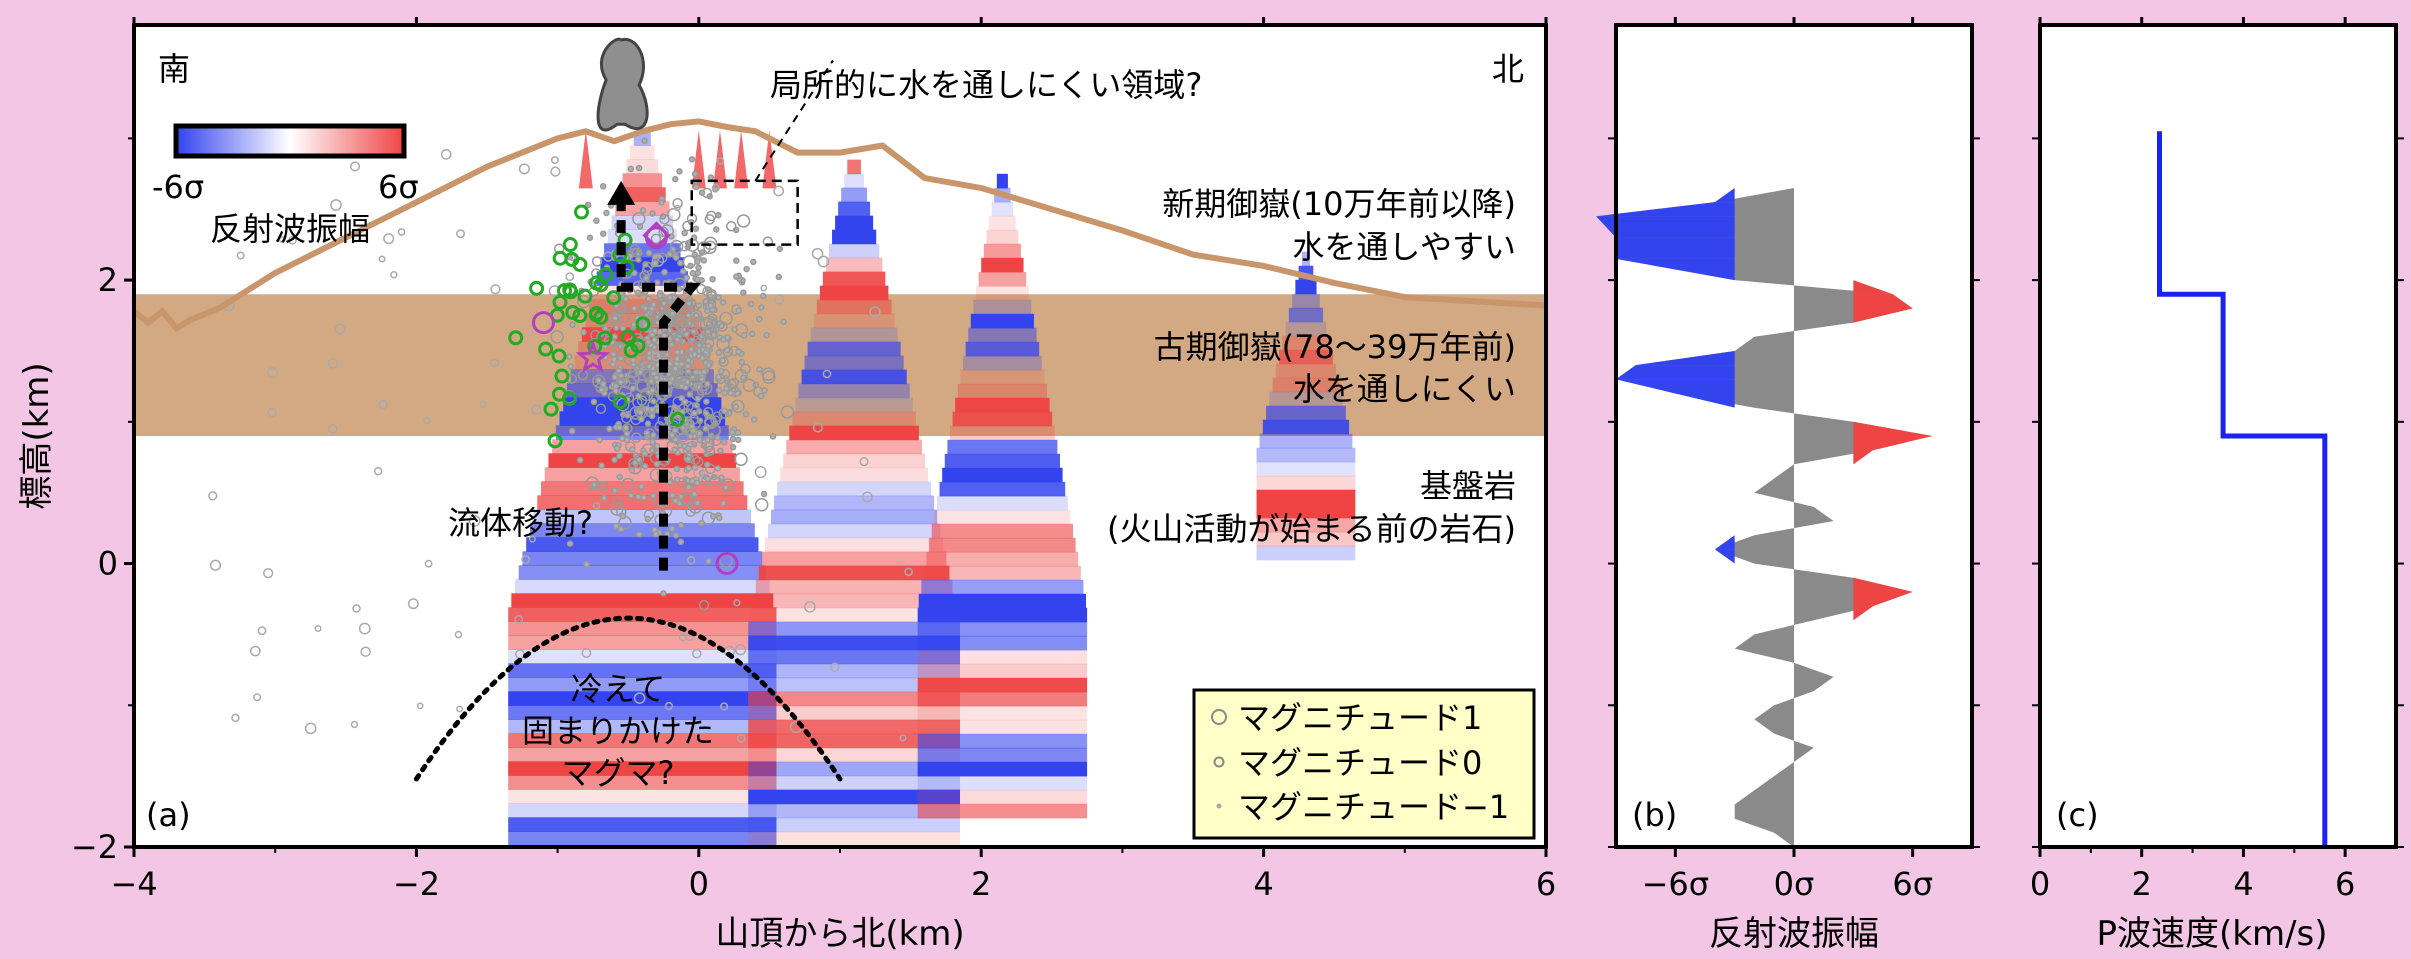 The width and height of the screenshot is (2411, 959). I want to click on panel-a-xlabel: 山頂から北(km), so click(839, 934).